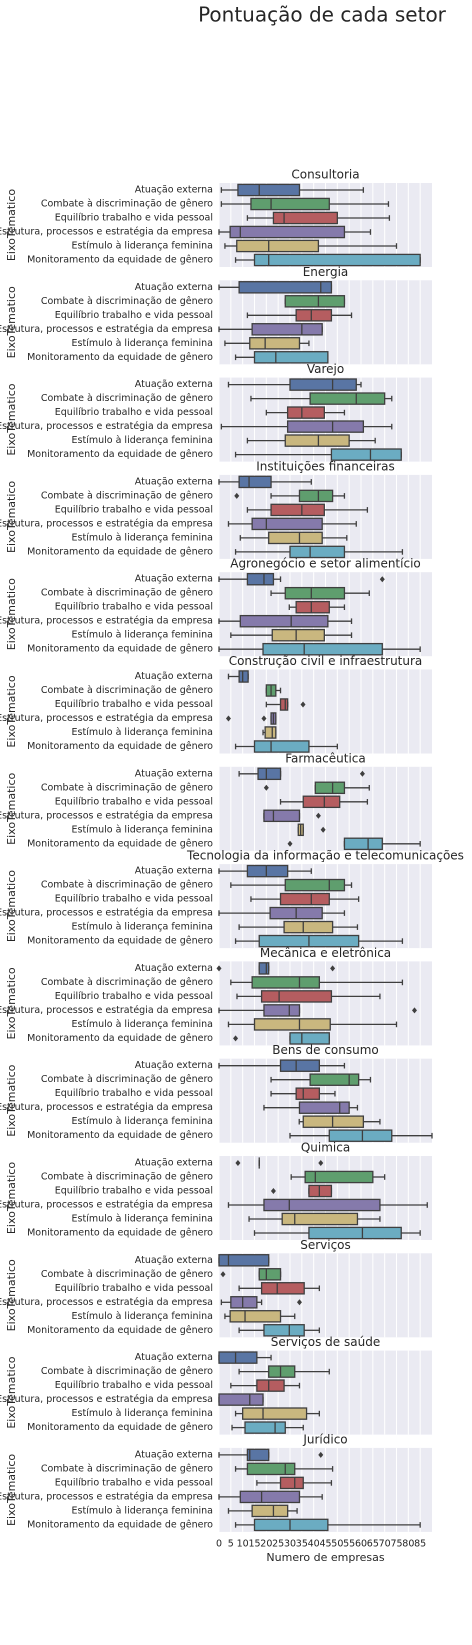 This screenshot has width=472, height=1645. I want to click on subplot-title: Serviços de saúde, so click(325, 1342).